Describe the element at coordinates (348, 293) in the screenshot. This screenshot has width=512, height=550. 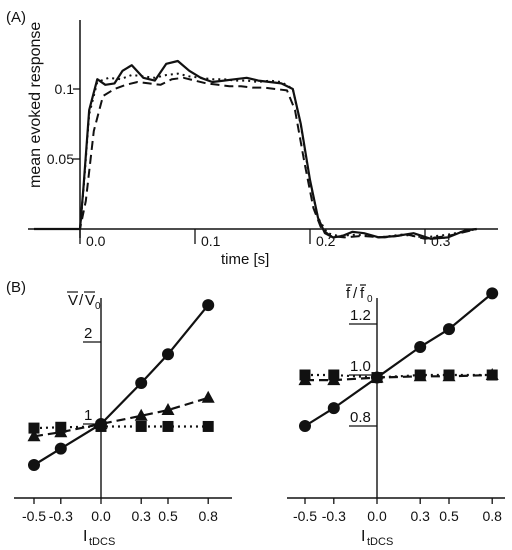
I see `ylabel-f-main-1: f` at that location.